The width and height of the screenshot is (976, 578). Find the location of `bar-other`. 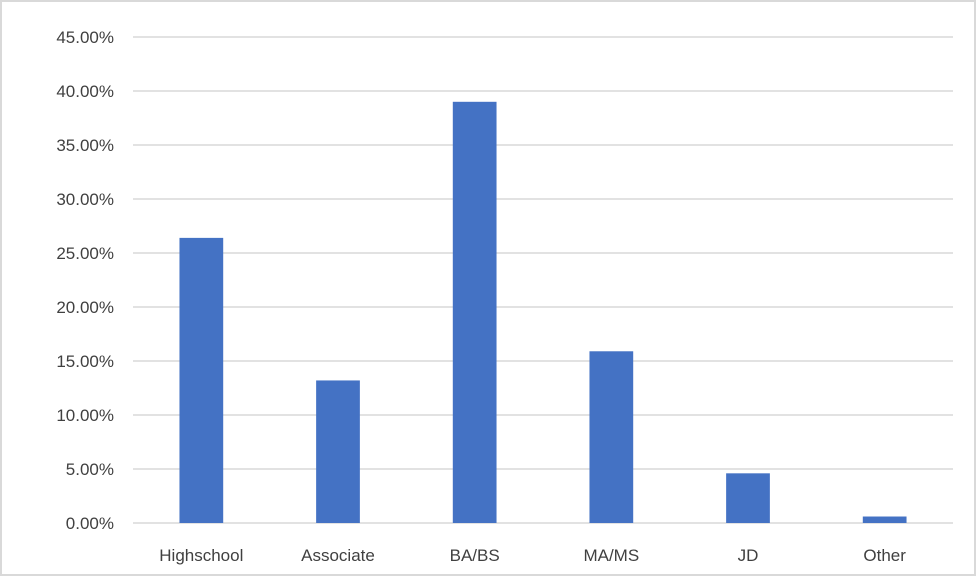

bar-other is located at coordinates (884, 519).